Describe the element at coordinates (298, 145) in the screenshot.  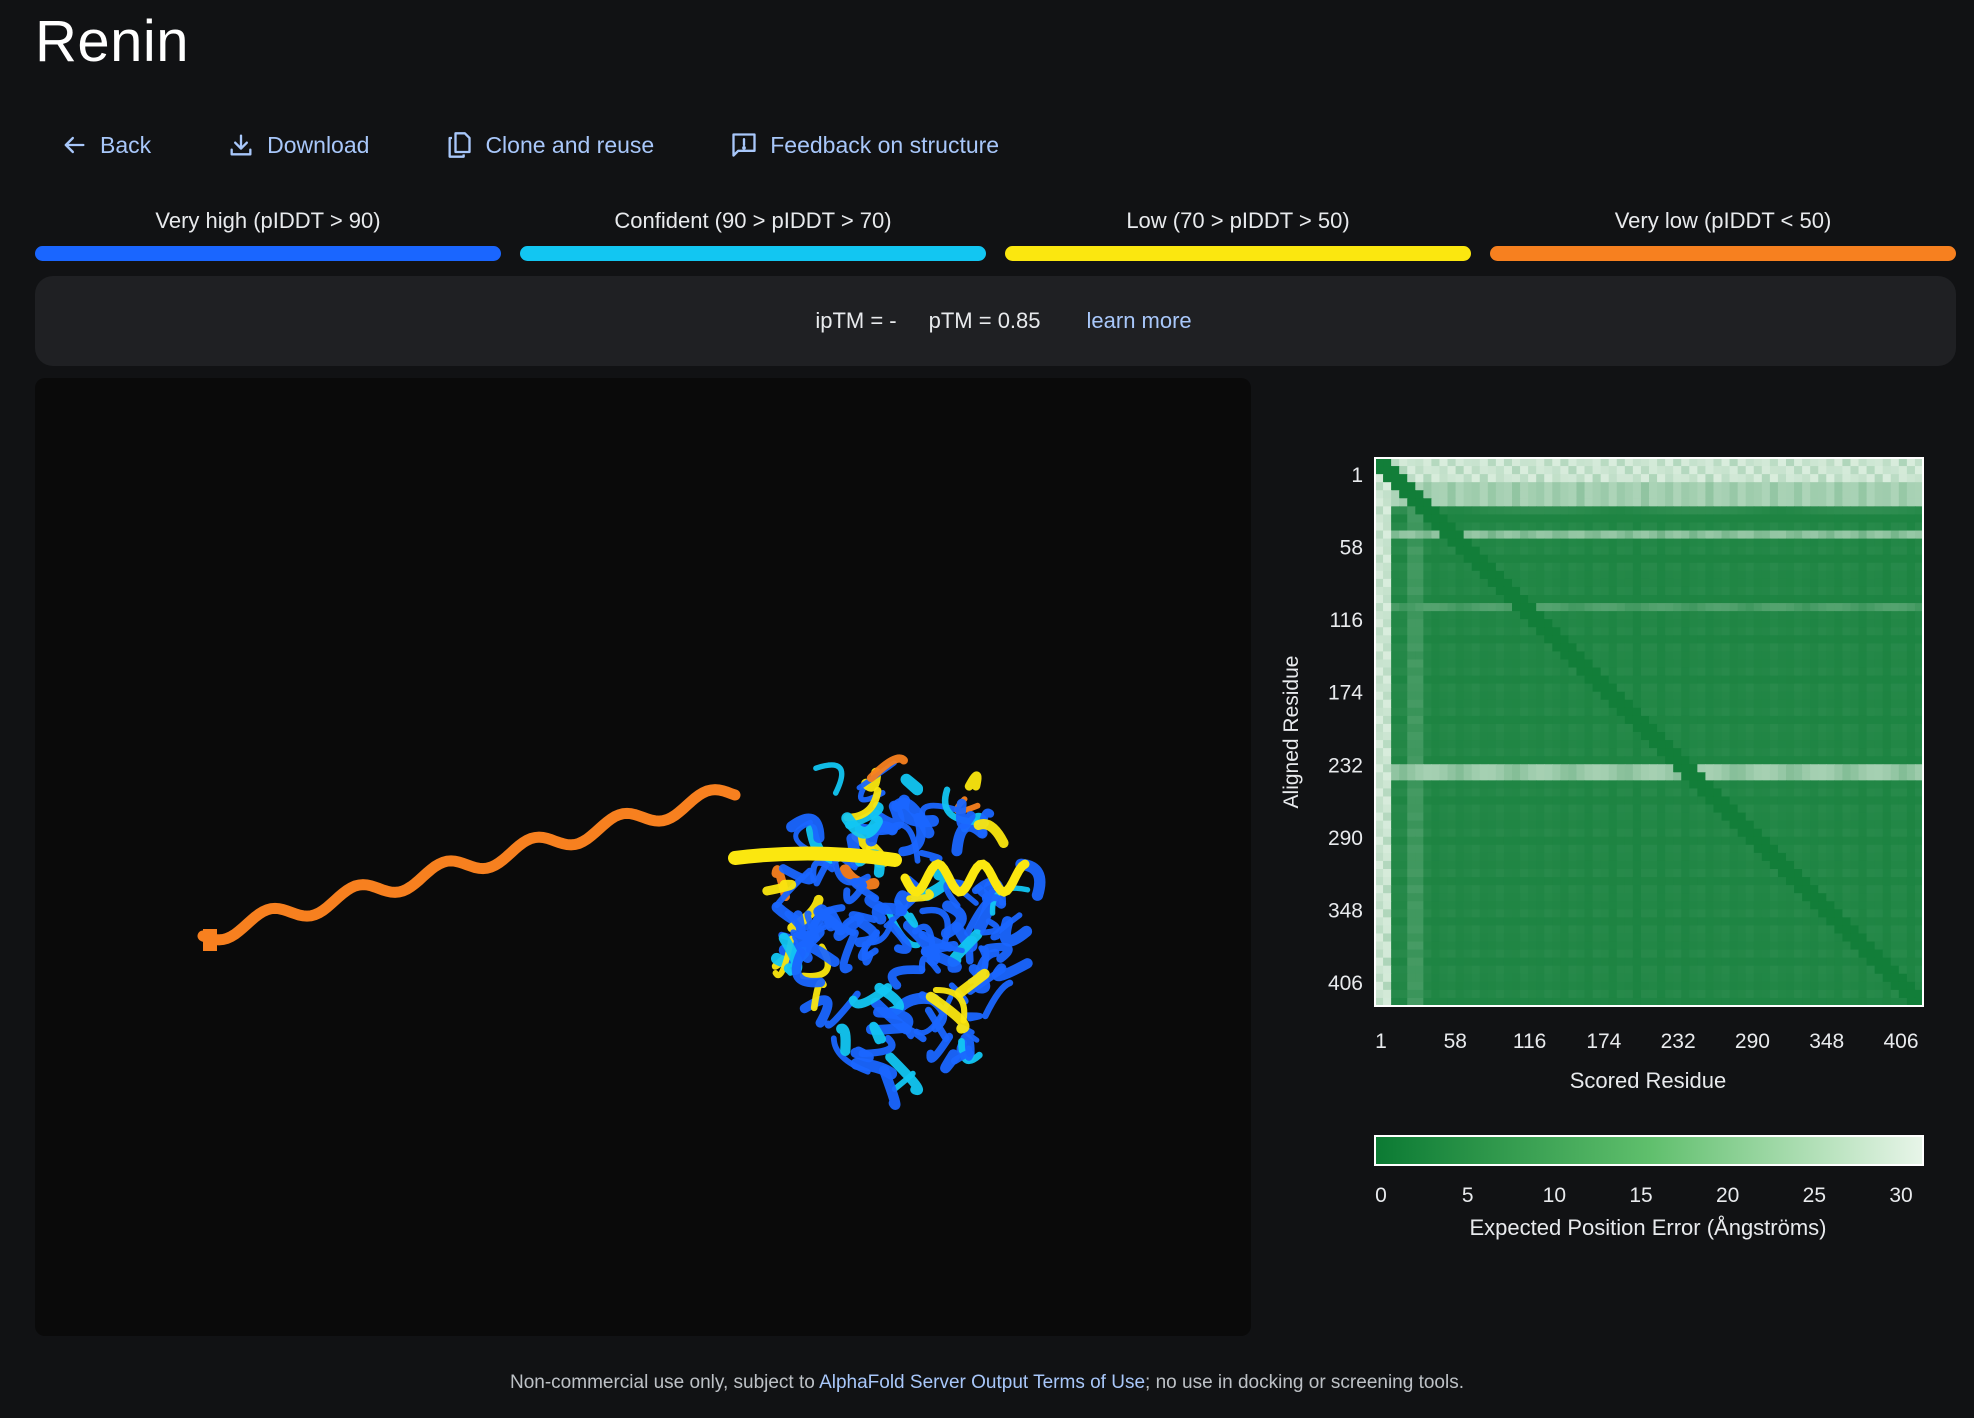
I see `download-button: Download` at that location.